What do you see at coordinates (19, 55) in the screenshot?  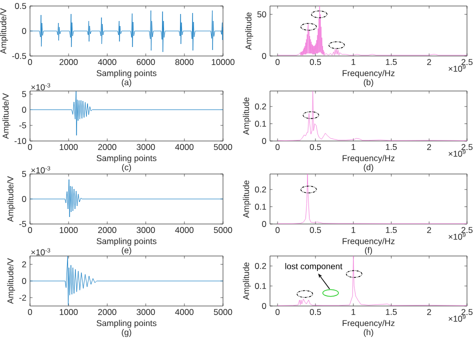 I see `y-tick-label: -0.5` at bounding box center [19, 55].